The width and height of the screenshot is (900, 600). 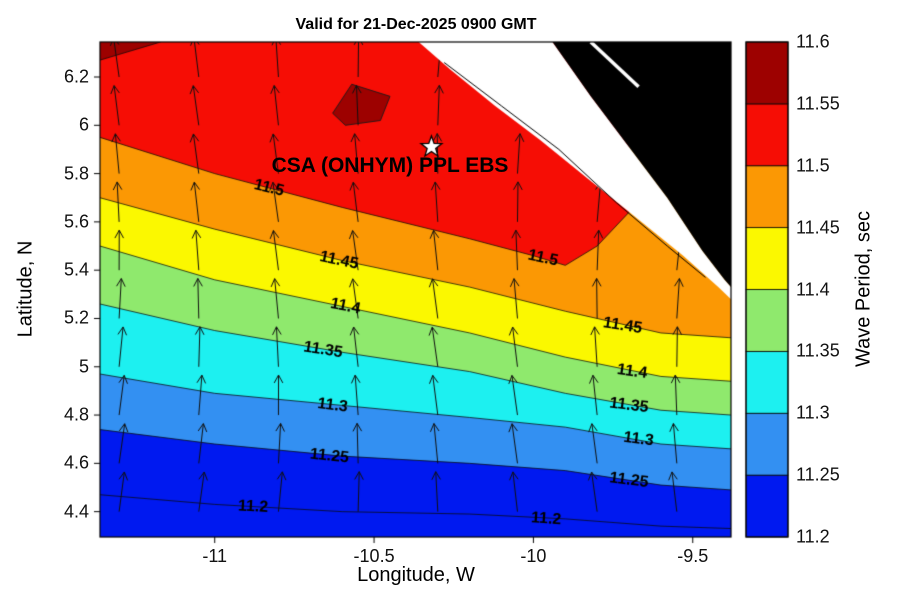 What do you see at coordinates (25, 289) in the screenshot?
I see `y-axis-label: Latitude, N` at bounding box center [25, 289].